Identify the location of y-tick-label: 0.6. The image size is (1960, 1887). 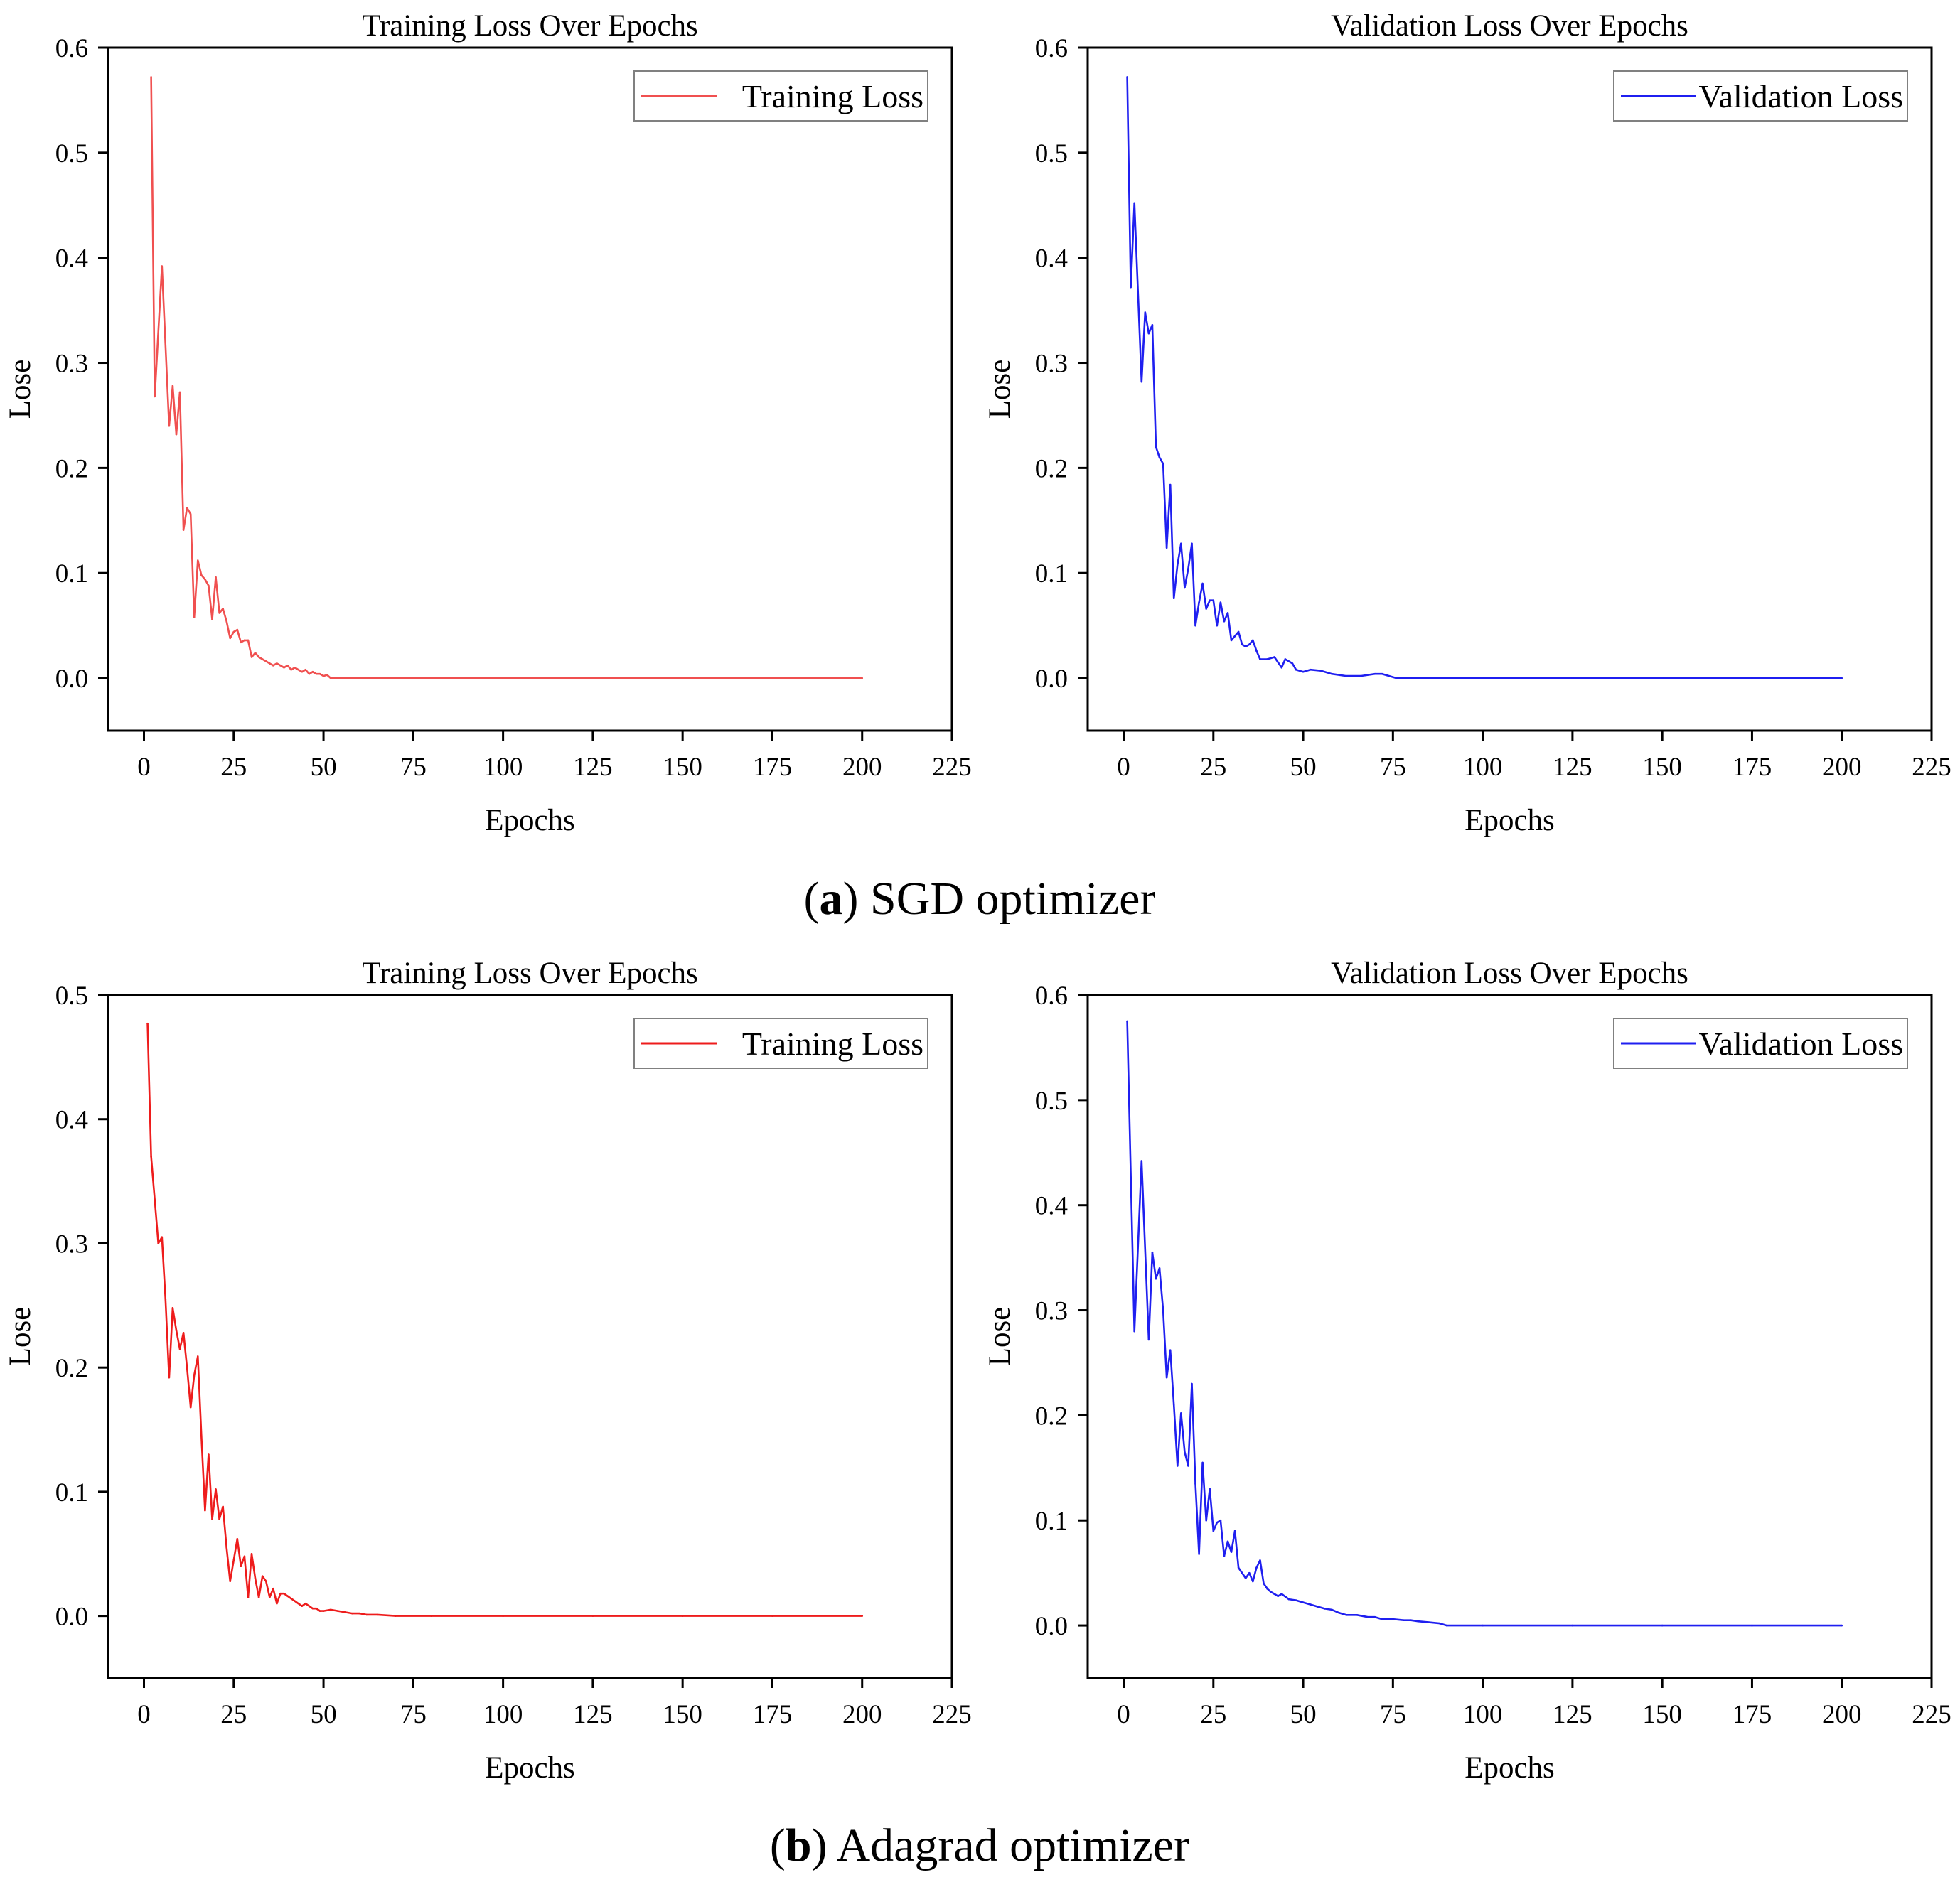
(1051, 996).